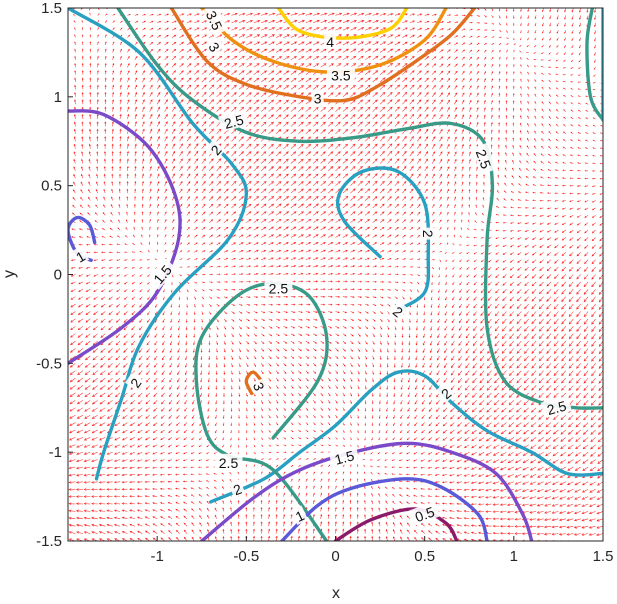 Image resolution: width=617 pixels, height=604 pixels. I want to click on contour-label-text: 3, so click(318, 99).